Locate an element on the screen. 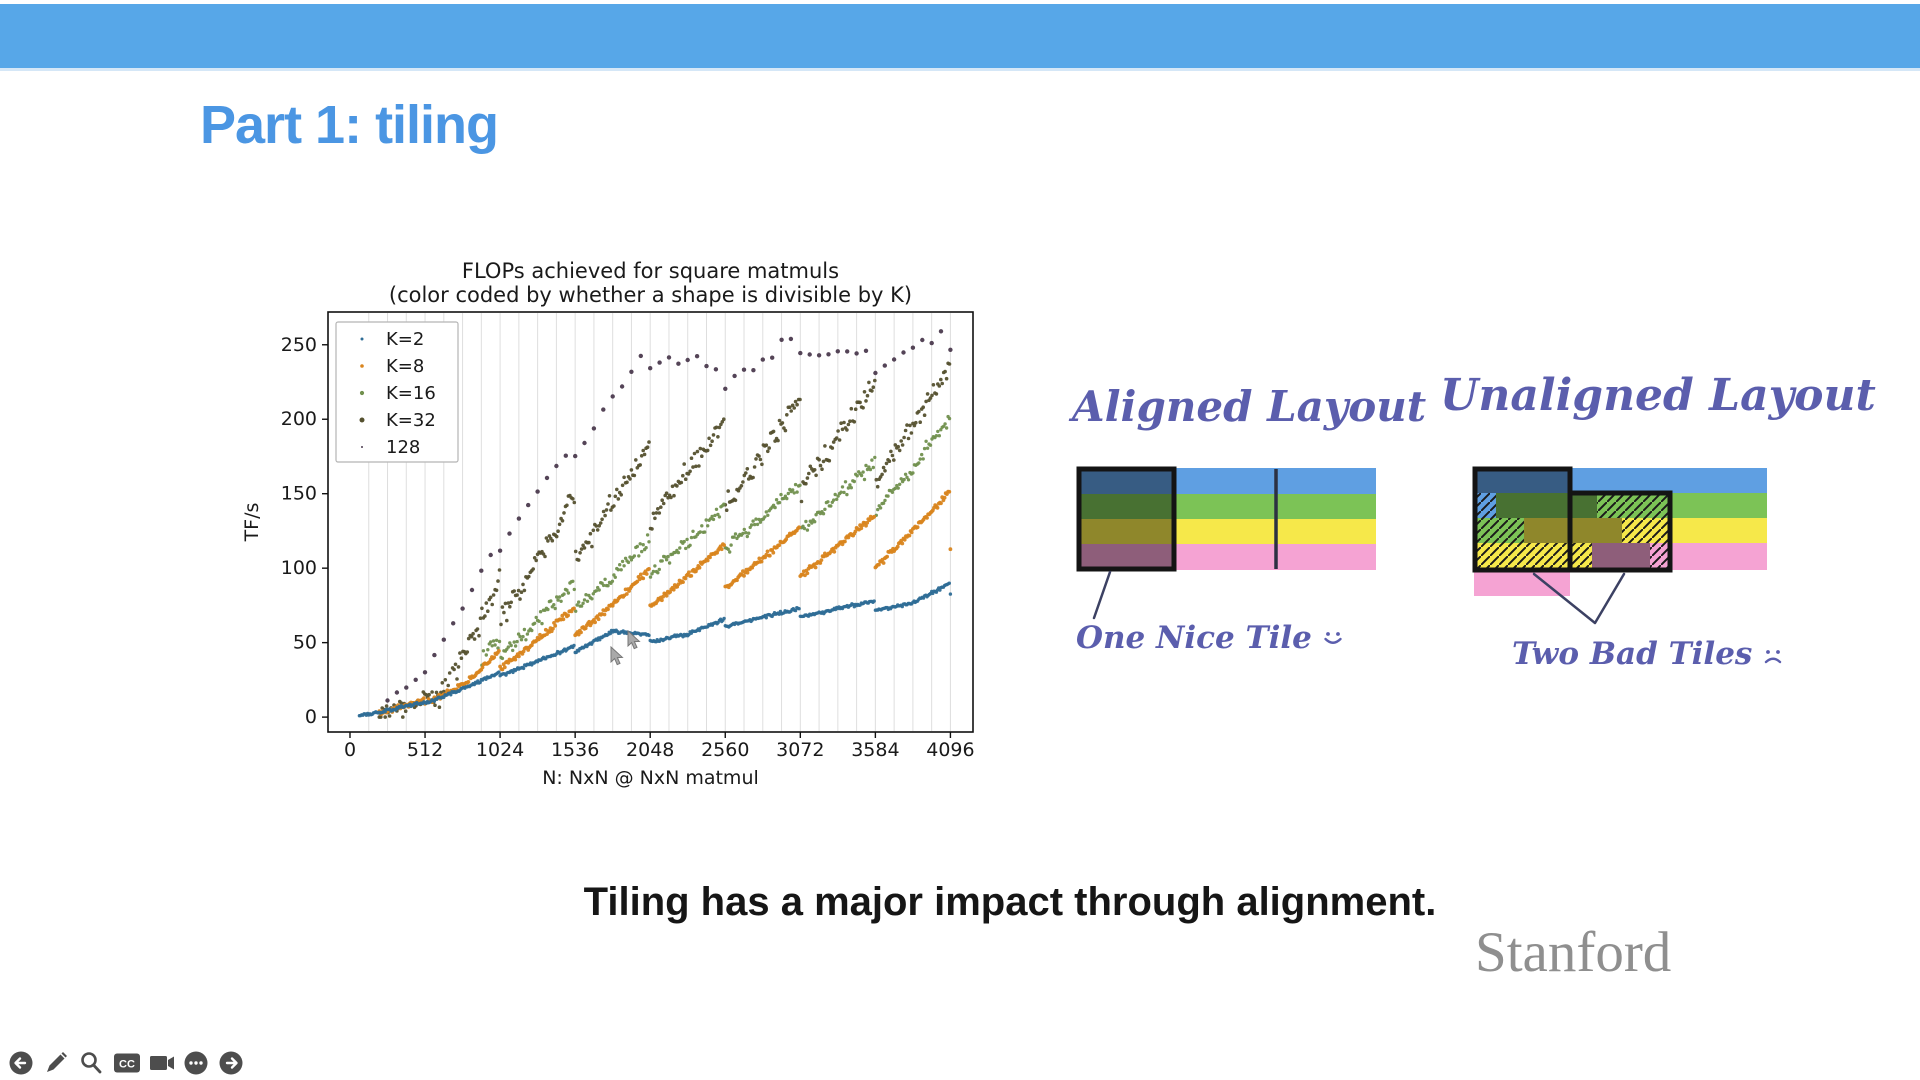 The height and width of the screenshot is (1080, 1920). svg-text: 512 is located at coordinates (425, 750).